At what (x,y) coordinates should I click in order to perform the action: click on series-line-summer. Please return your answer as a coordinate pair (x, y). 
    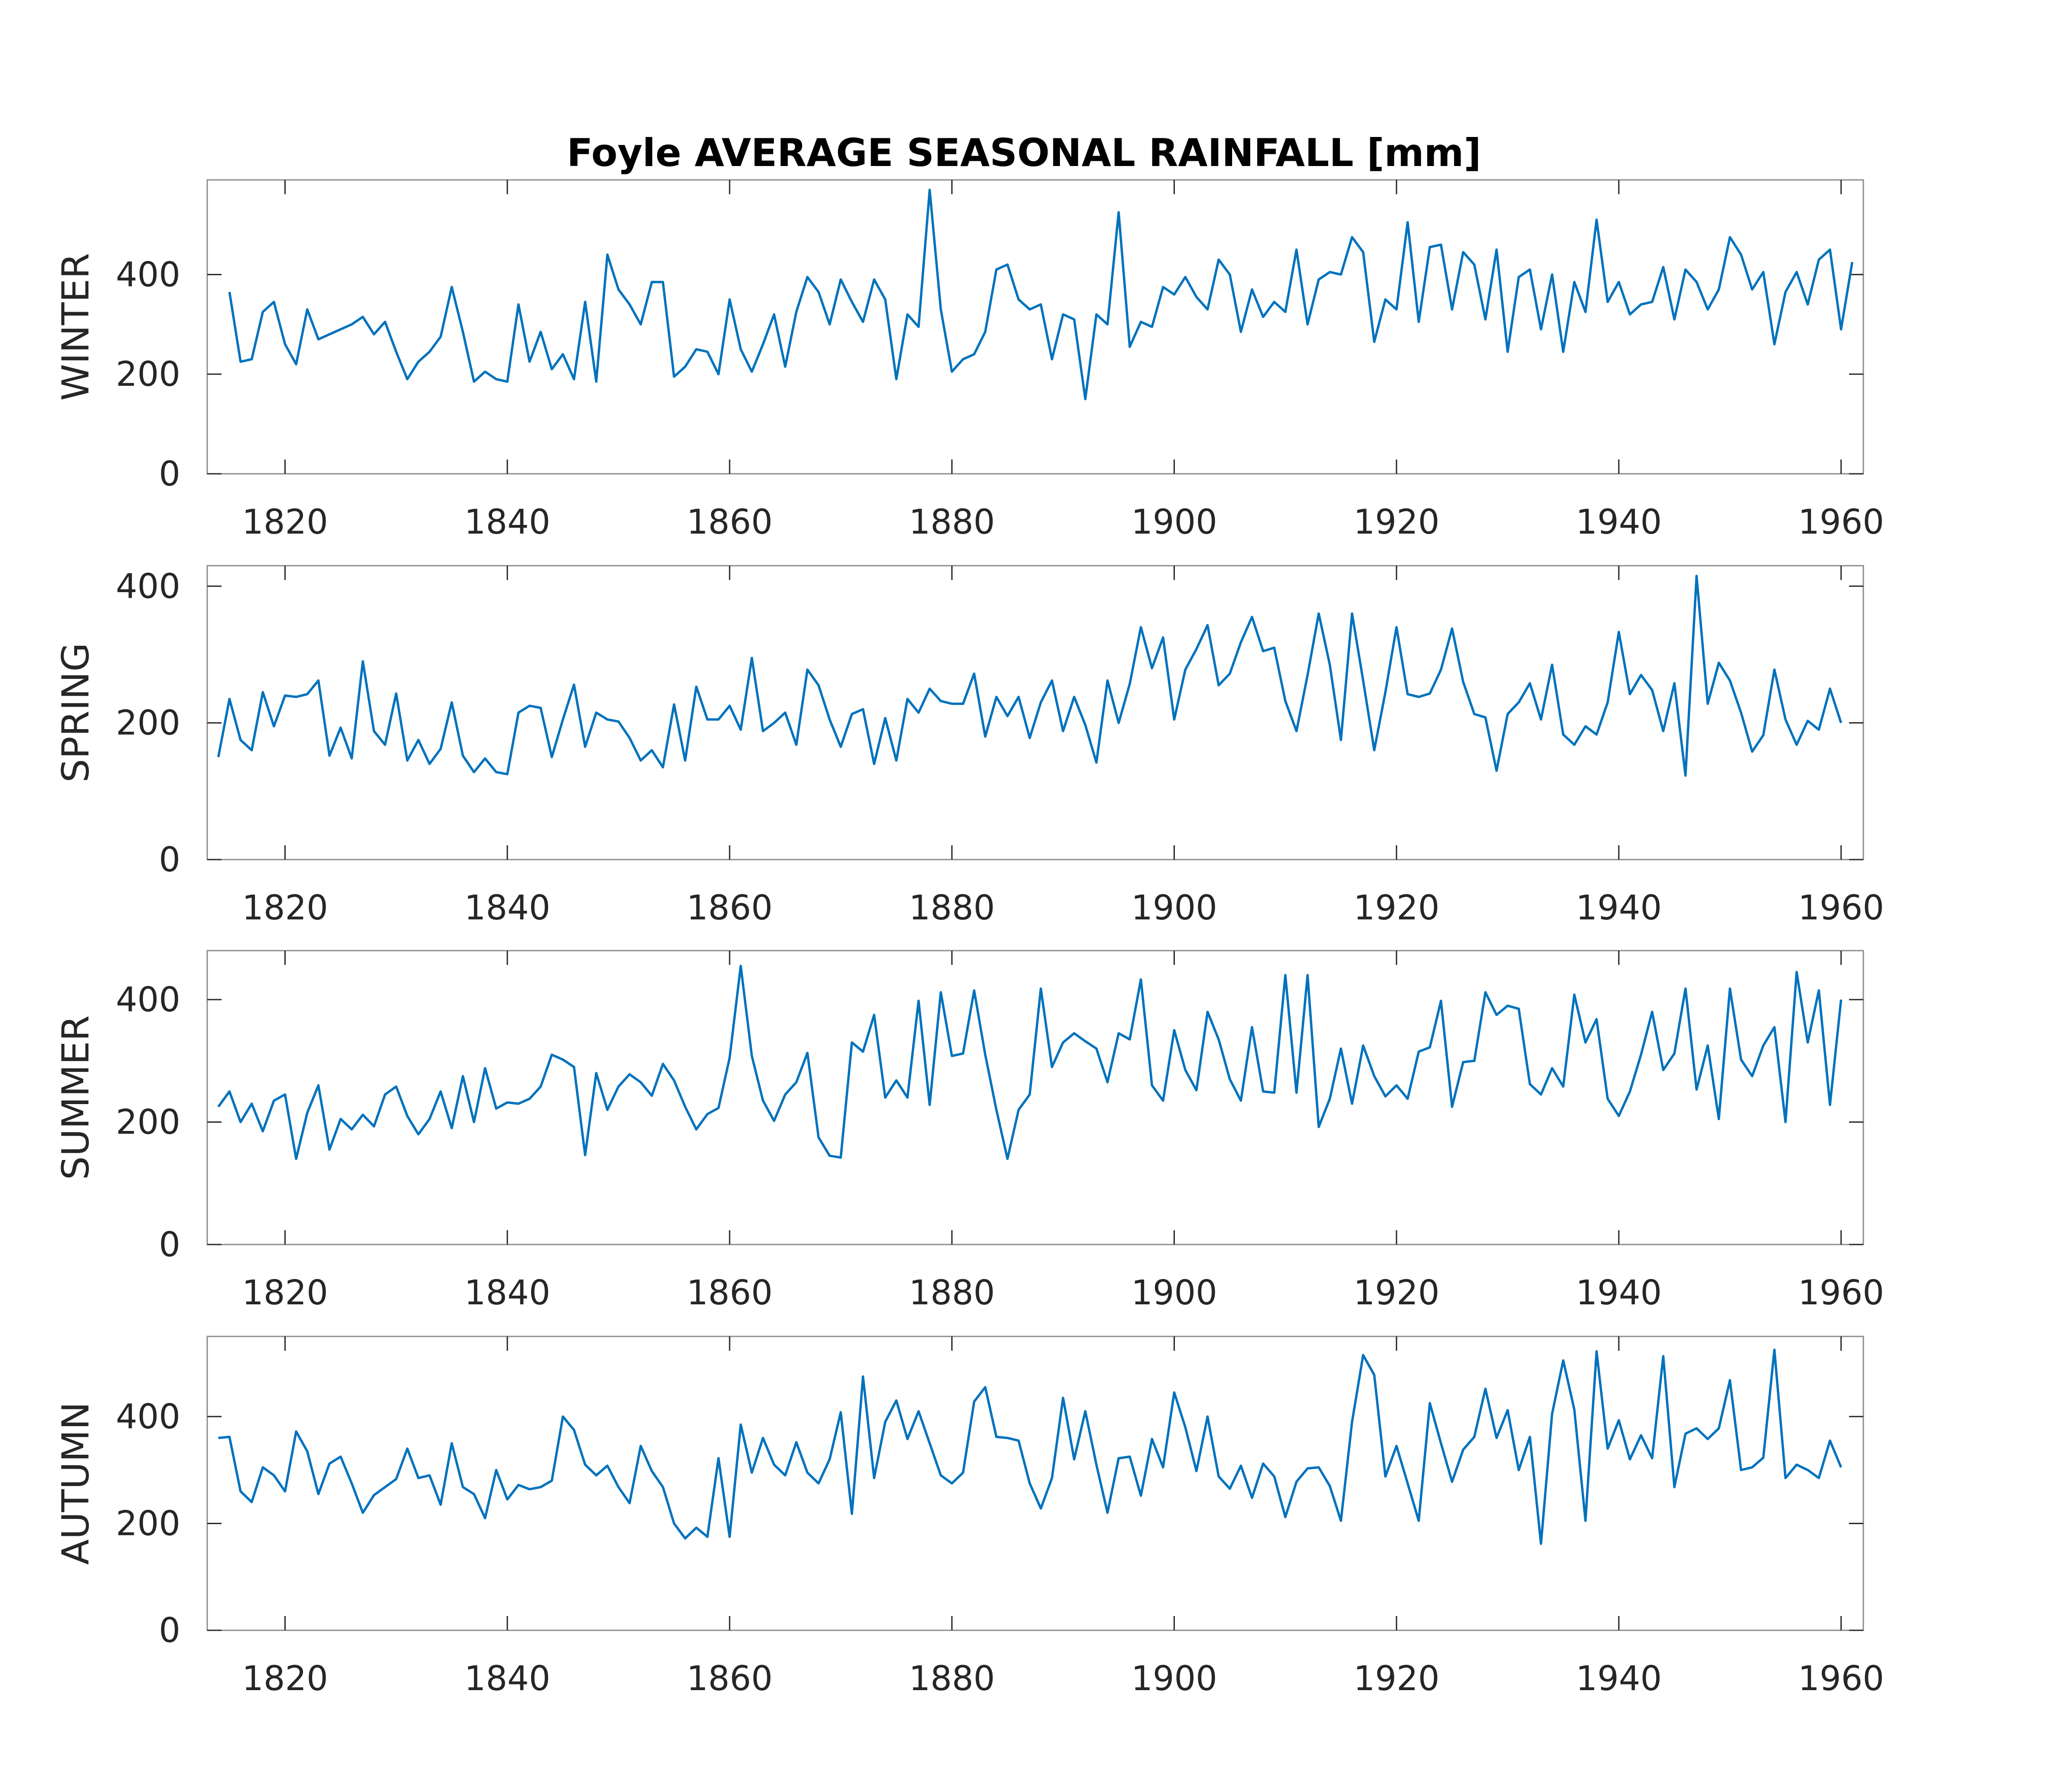
    Looking at the image, I should click on (1030, 1062).